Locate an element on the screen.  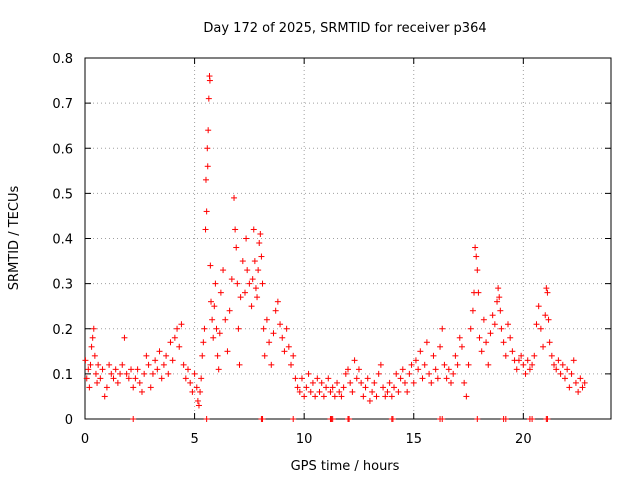
x-tick-label: 10 is located at coordinates (304, 439).